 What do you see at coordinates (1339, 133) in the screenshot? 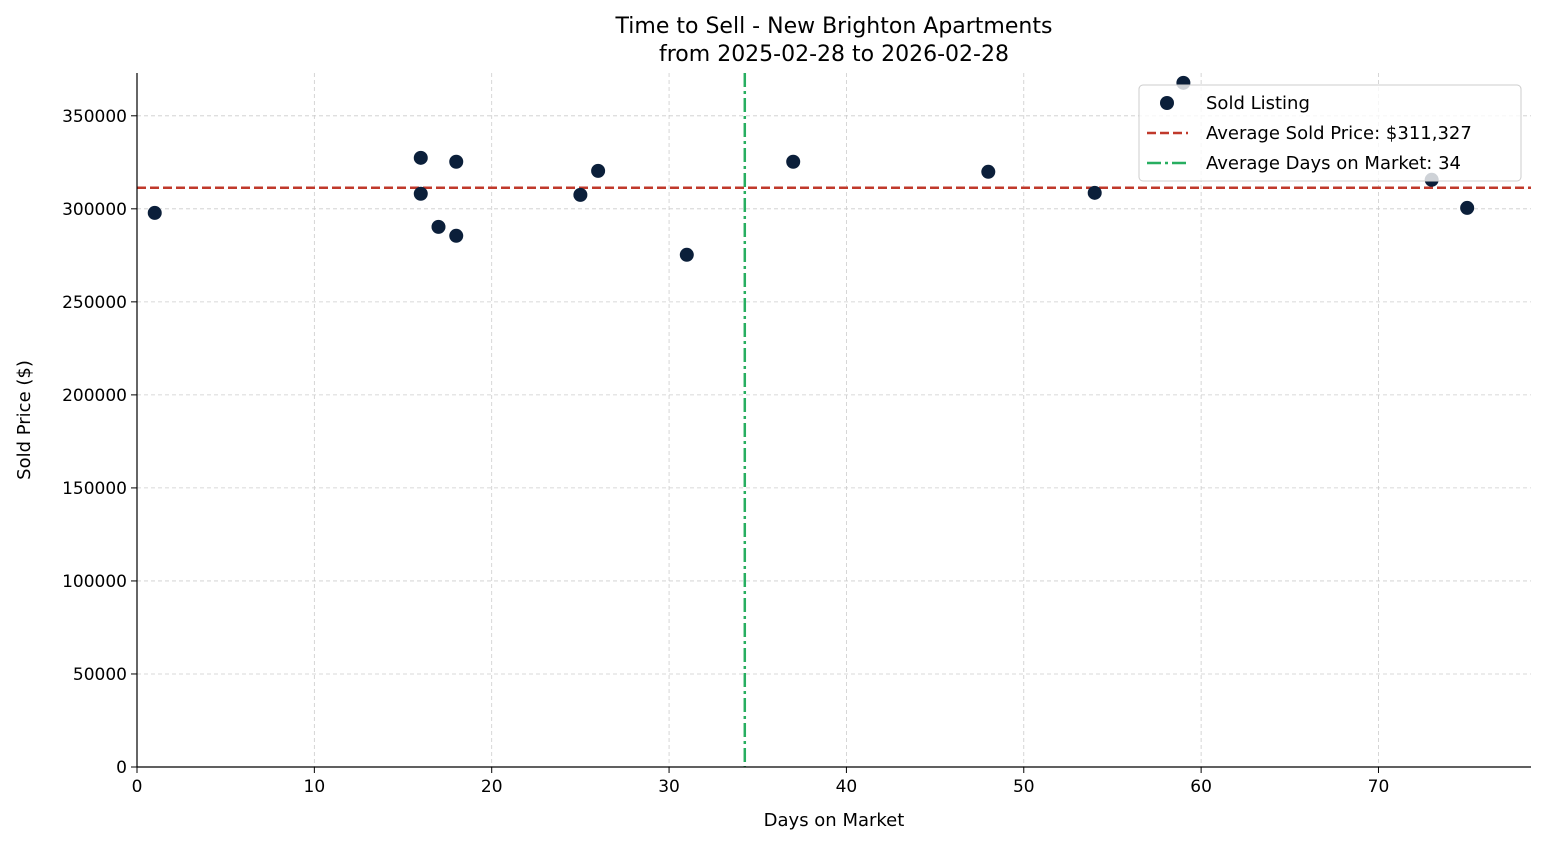
I see `legend-label: Average Sold Price: $311,327` at bounding box center [1339, 133].